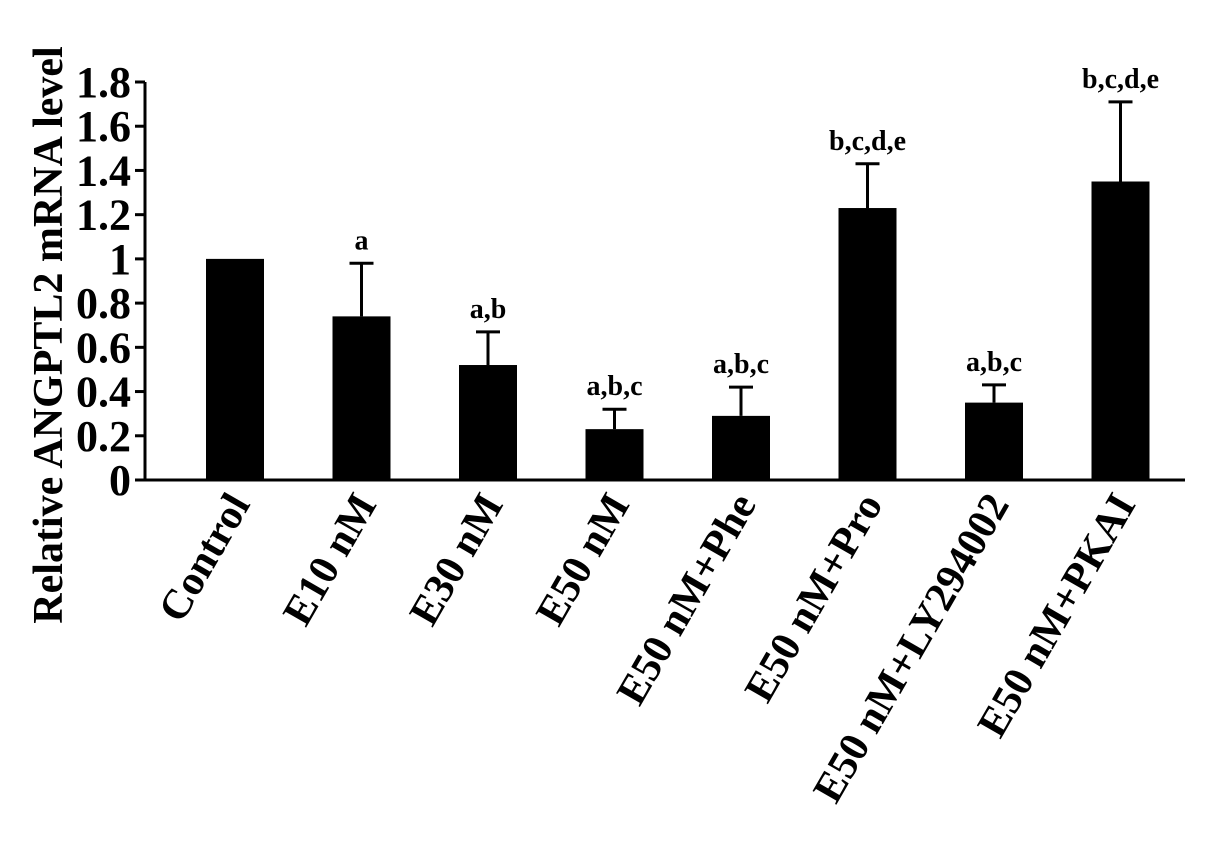 The width and height of the screenshot is (1205, 855). I want to click on y-axis-label-group: Relative ANGPTL2 mRNA level, so click(49, 334).